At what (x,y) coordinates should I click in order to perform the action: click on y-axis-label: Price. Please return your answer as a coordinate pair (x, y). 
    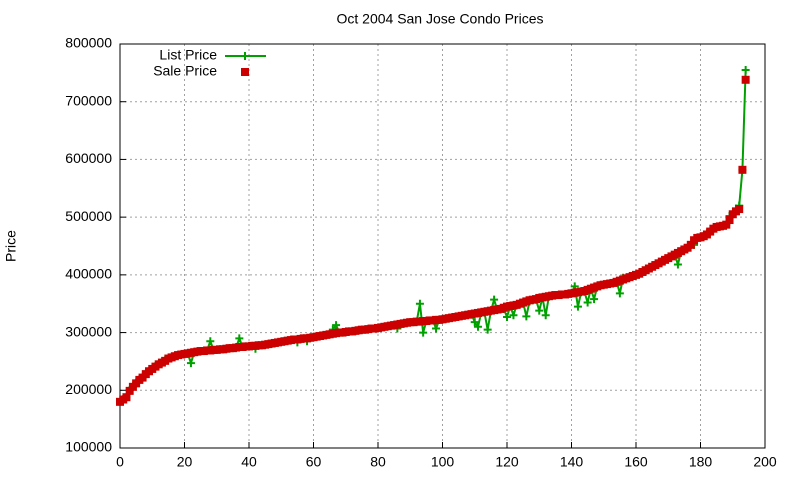
    Looking at the image, I should click on (11, 246).